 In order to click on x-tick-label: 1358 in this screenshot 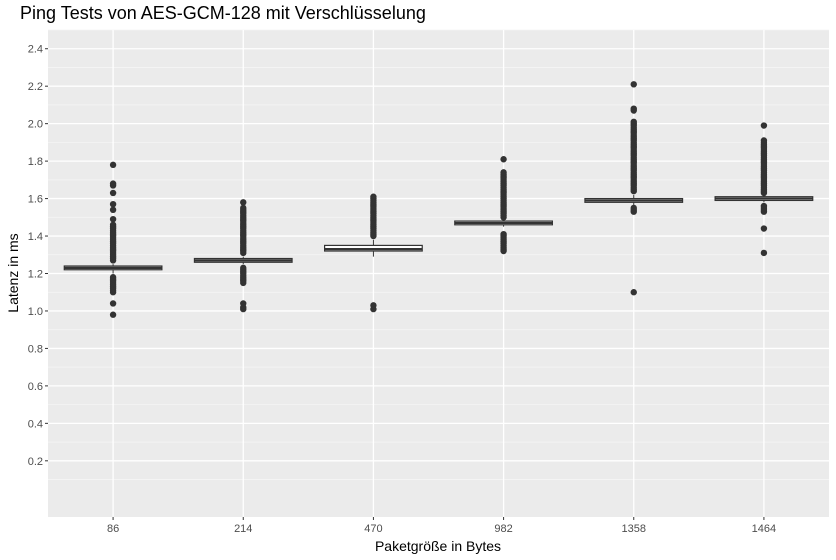, I will do `click(634, 529)`.